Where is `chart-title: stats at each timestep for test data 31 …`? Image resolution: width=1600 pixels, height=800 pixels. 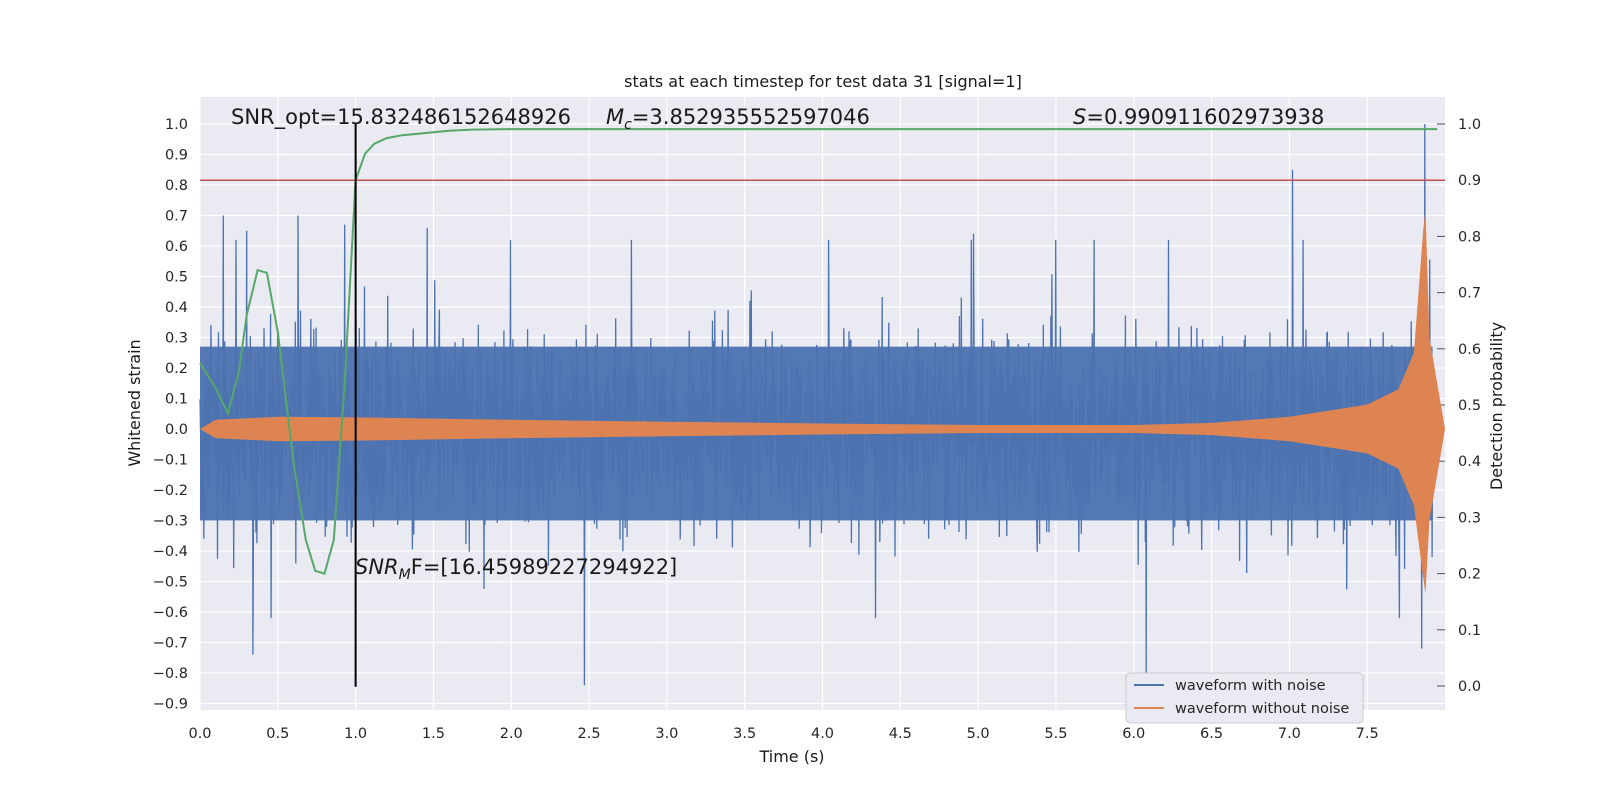 chart-title: stats at each timestep for test data 31 … is located at coordinates (823, 81).